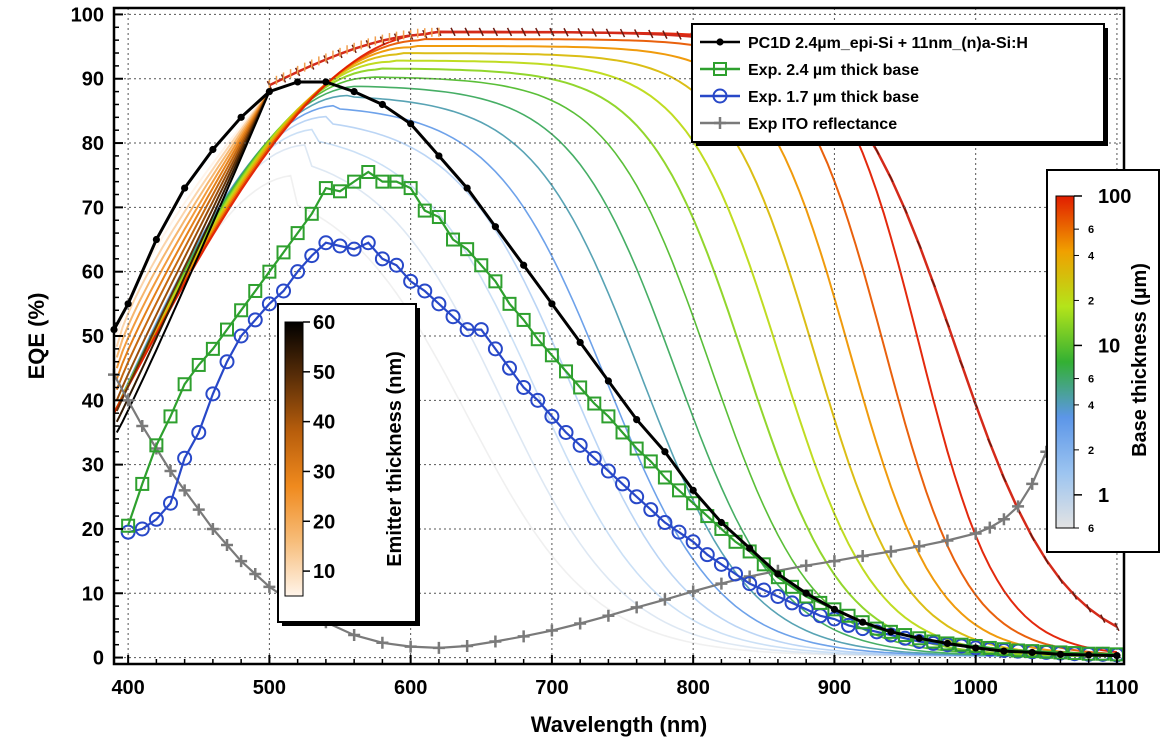 This screenshot has height=742, width=1164. What do you see at coordinates (902, 144) in the screenshot?
I see `legend-shadow-bottom` at bounding box center [902, 144].